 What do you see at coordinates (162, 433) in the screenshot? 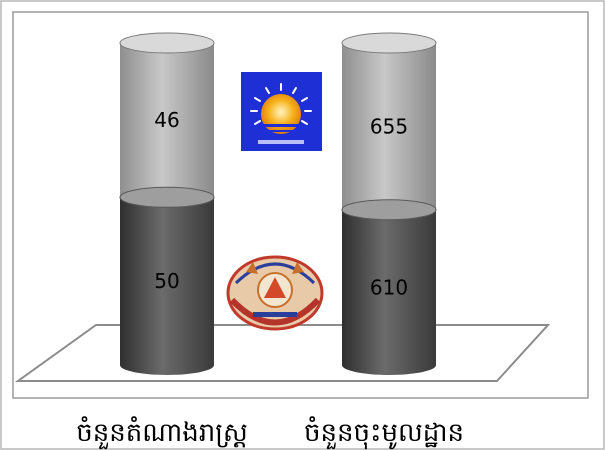
I see `category-label-0: ចំនួនតំណាងរាស្ត្រ` at bounding box center [162, 433].